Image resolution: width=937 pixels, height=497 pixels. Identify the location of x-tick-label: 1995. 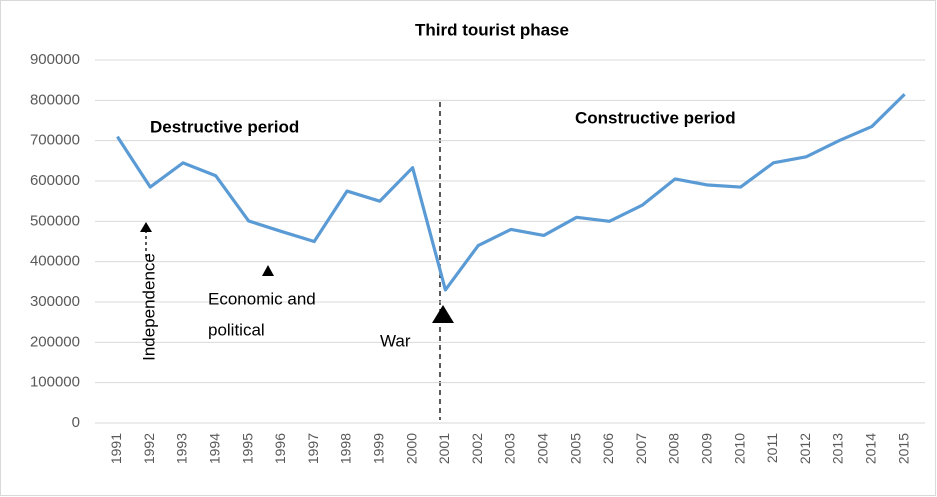
(247, 448).